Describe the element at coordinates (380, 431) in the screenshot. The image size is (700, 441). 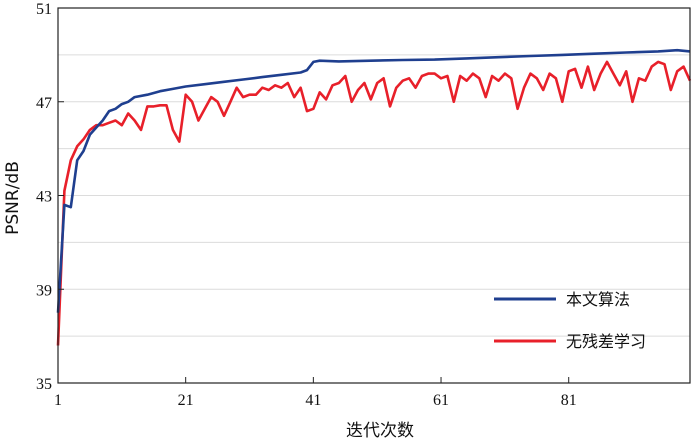
I see `x-axis-title: 迭代次数` at that location.